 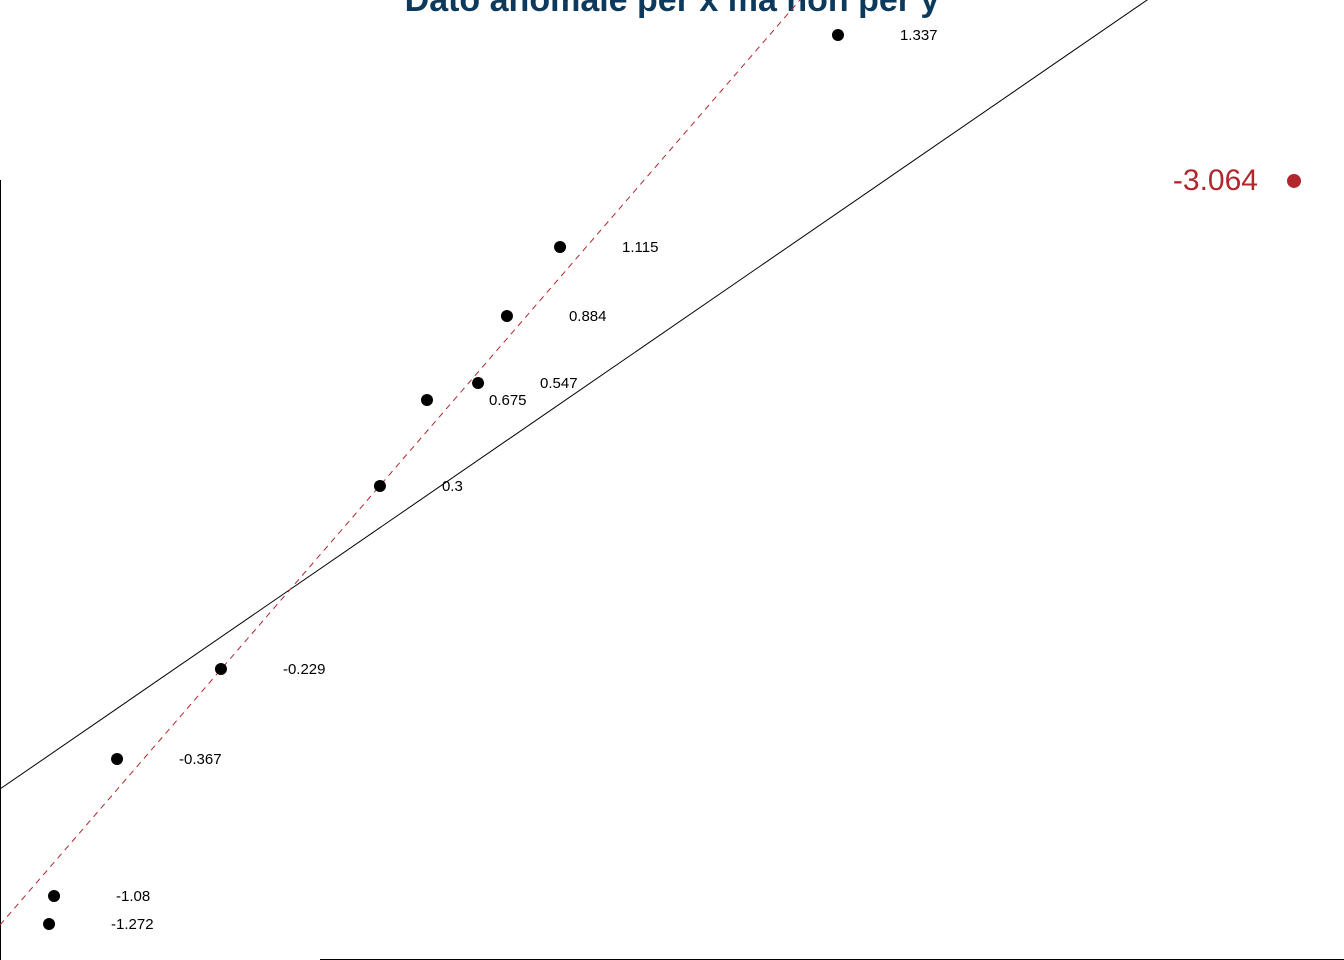 I want to click on outlier-point, so click(x=1294, y=180).